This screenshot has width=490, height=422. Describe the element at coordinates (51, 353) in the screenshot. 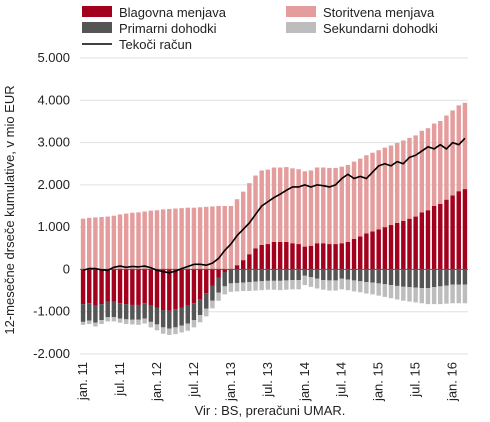

I see `y-tick-label: -2.000` at that location.